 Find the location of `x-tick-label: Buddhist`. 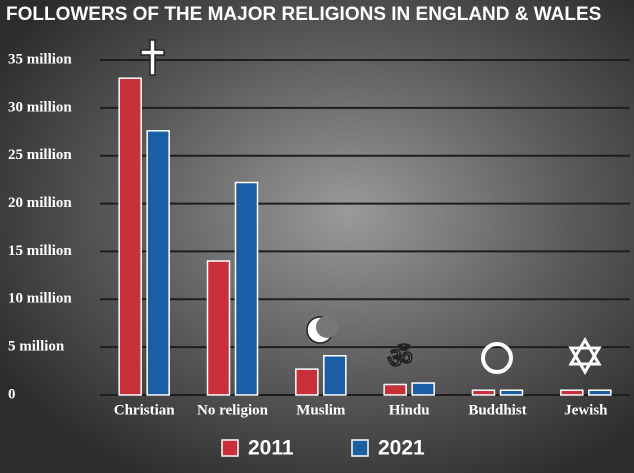

x-tick-label: Buddhist is located at coordinates (497, 410).